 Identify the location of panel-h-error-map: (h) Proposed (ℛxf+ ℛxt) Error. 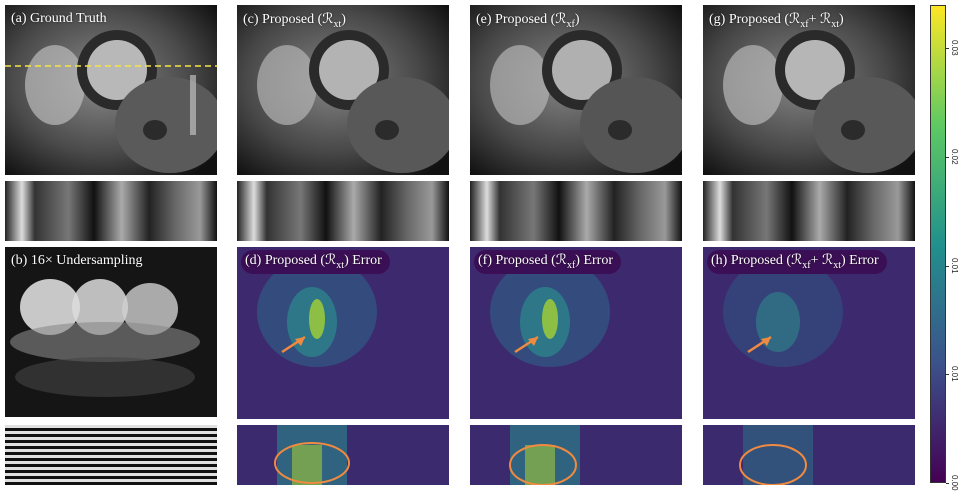
(809, 333).